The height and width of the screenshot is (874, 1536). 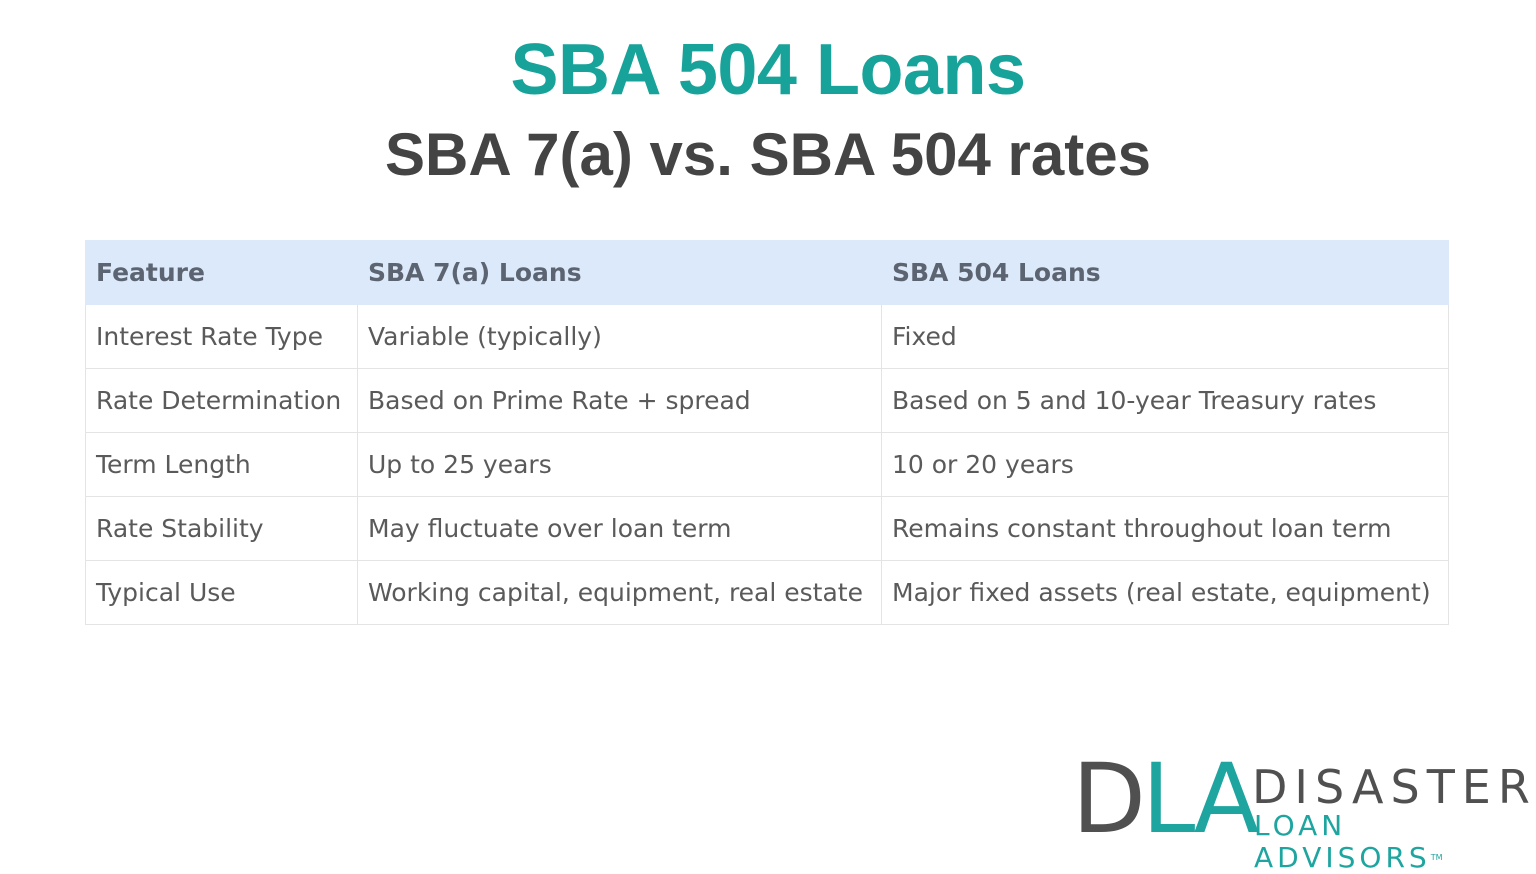 What do you see at coordinates (619, 592) in the screenshot?
I see `cell-7a: Working capital, equipment, real estate` at bounding box center [619, 592].